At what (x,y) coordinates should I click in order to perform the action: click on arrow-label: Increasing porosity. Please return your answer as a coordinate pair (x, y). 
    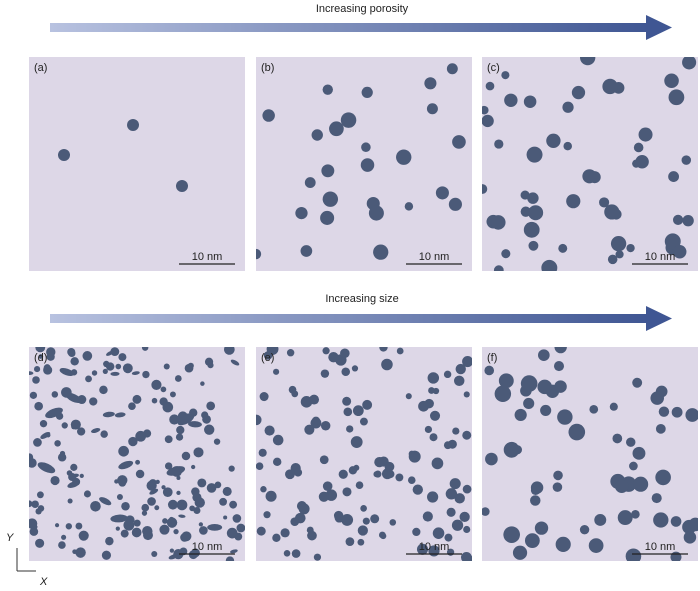
    Looking at the image, I should click on (362, 9).